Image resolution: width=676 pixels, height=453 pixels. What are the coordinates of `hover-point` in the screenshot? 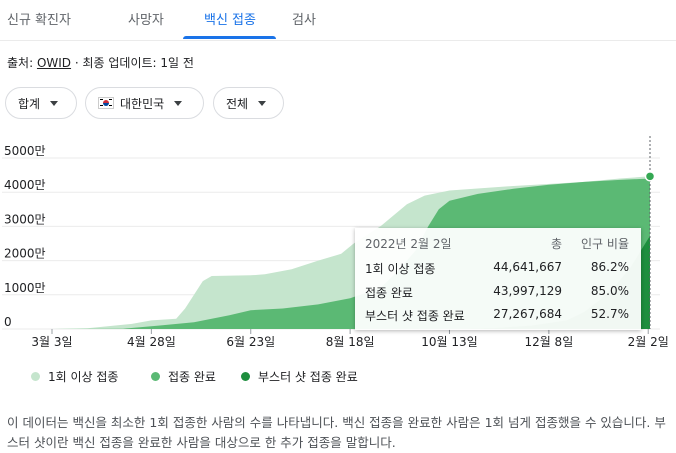 It's located at (650, 176).